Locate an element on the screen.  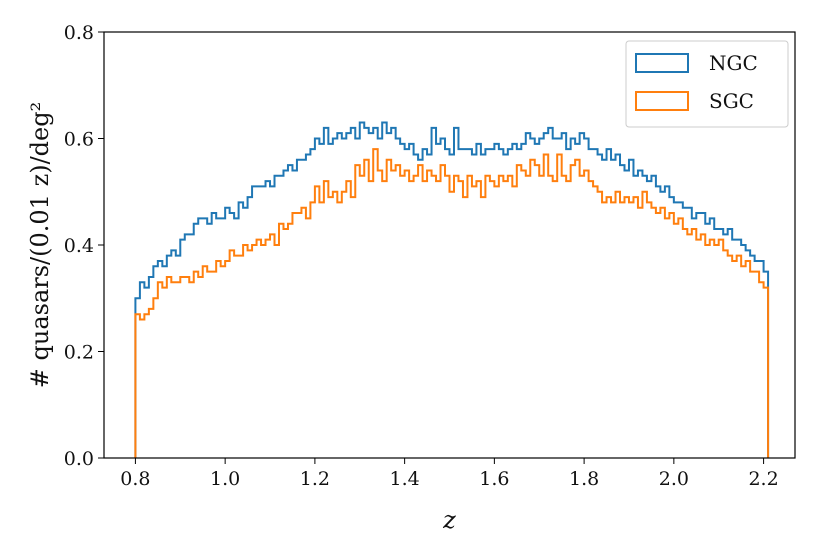
y-tick-label: 0.8 is located at coordinates (79, 33).